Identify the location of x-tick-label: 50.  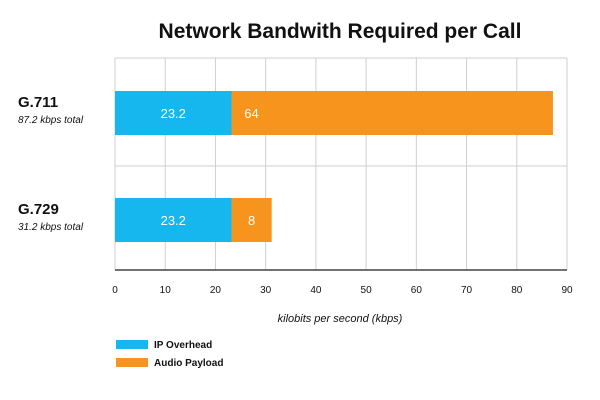
(367, 290).